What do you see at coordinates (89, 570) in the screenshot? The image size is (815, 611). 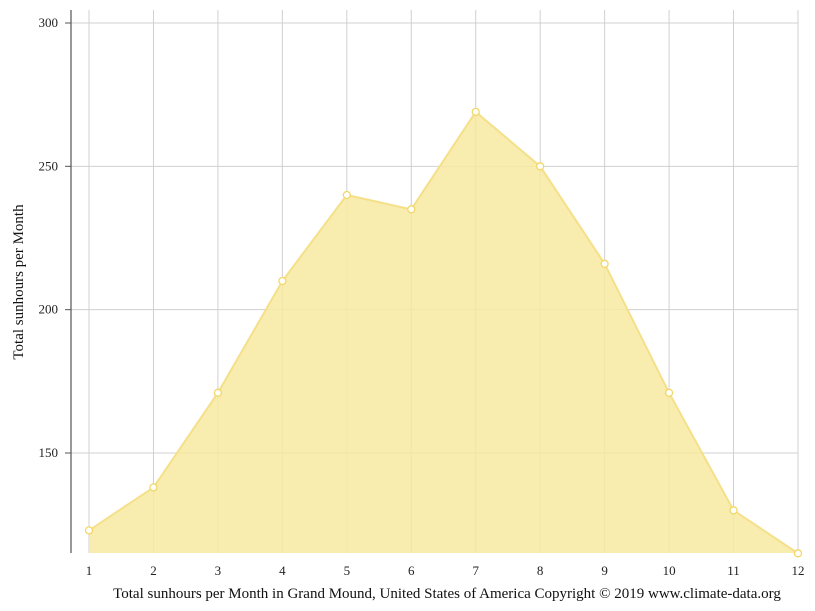 I see `x-tick-label: 1` at bounding box center [89, 570].